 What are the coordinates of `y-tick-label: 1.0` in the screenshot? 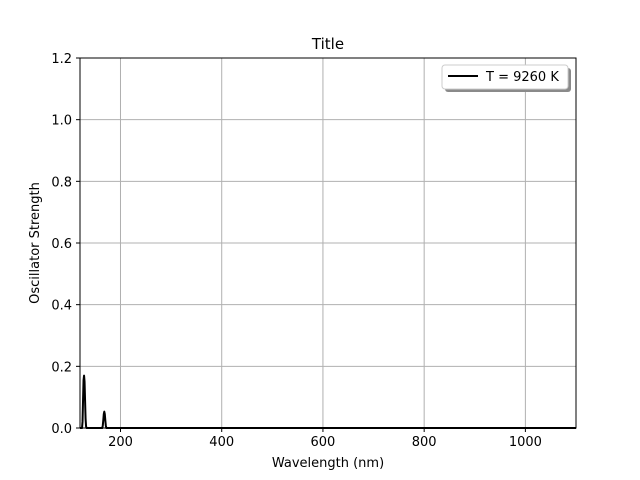 It's located at (61, 121).